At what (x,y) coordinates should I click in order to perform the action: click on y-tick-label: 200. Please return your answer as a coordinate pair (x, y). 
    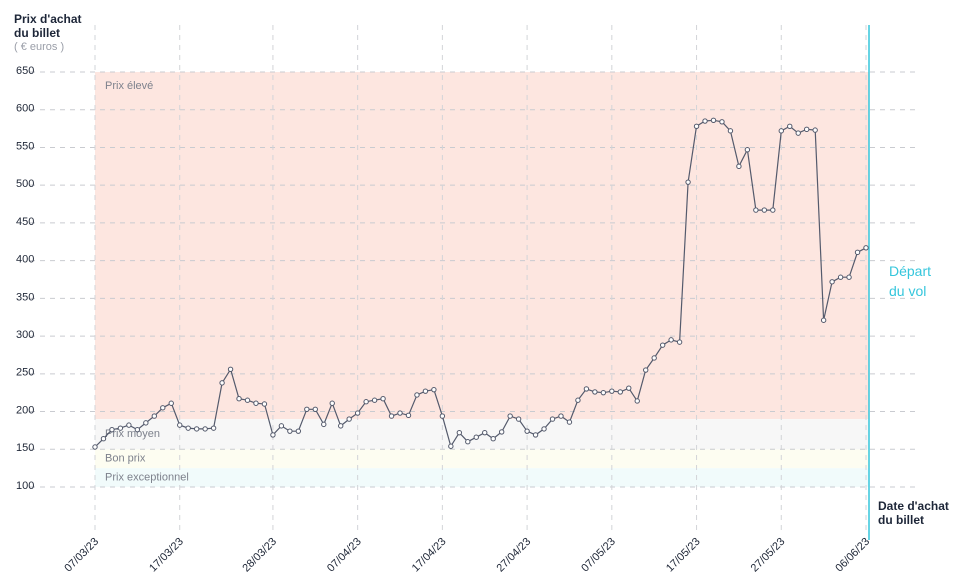
    Looking at the image, I should click on (25, 410).